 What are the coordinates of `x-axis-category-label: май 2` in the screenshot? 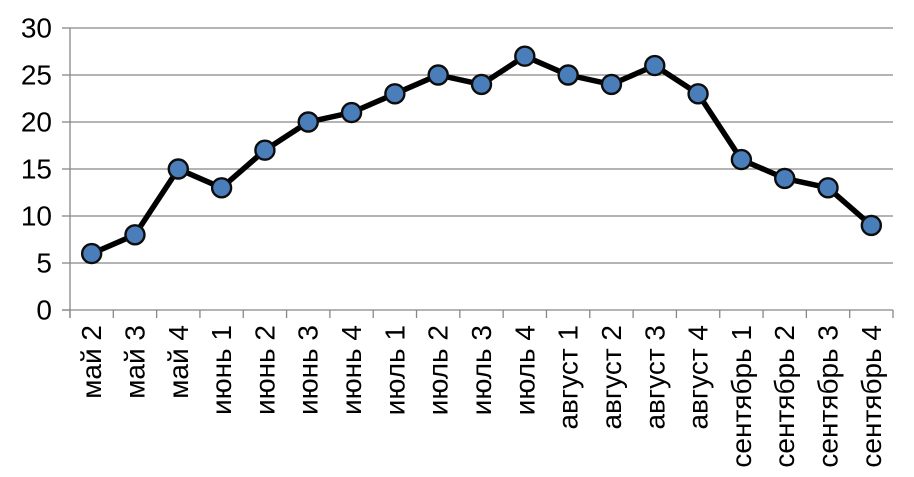 It's located at (91, 362).